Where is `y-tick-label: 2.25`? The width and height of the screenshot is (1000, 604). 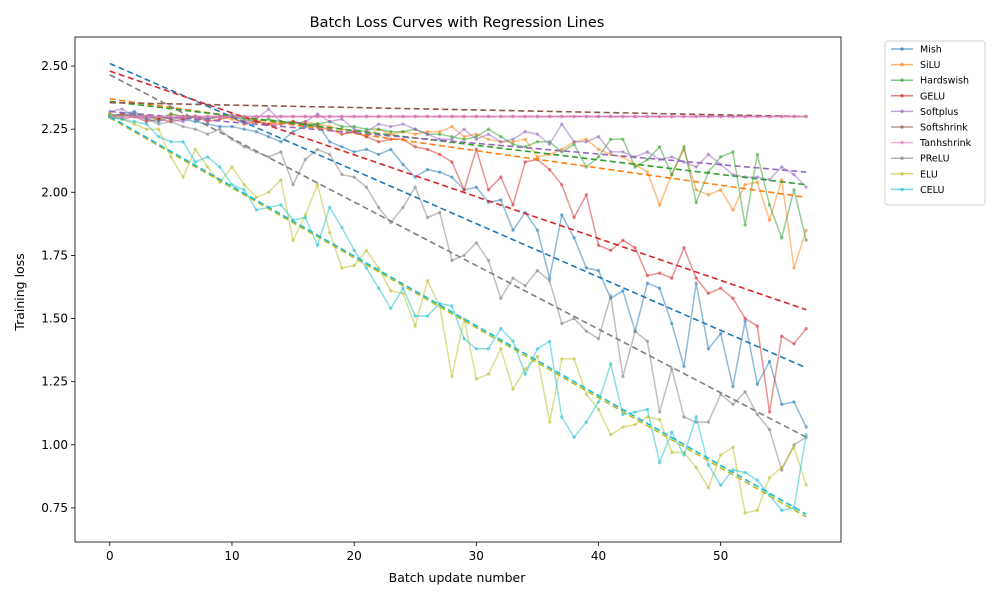 y-tick-label: 2.25 is located at coordinates (54, 129).